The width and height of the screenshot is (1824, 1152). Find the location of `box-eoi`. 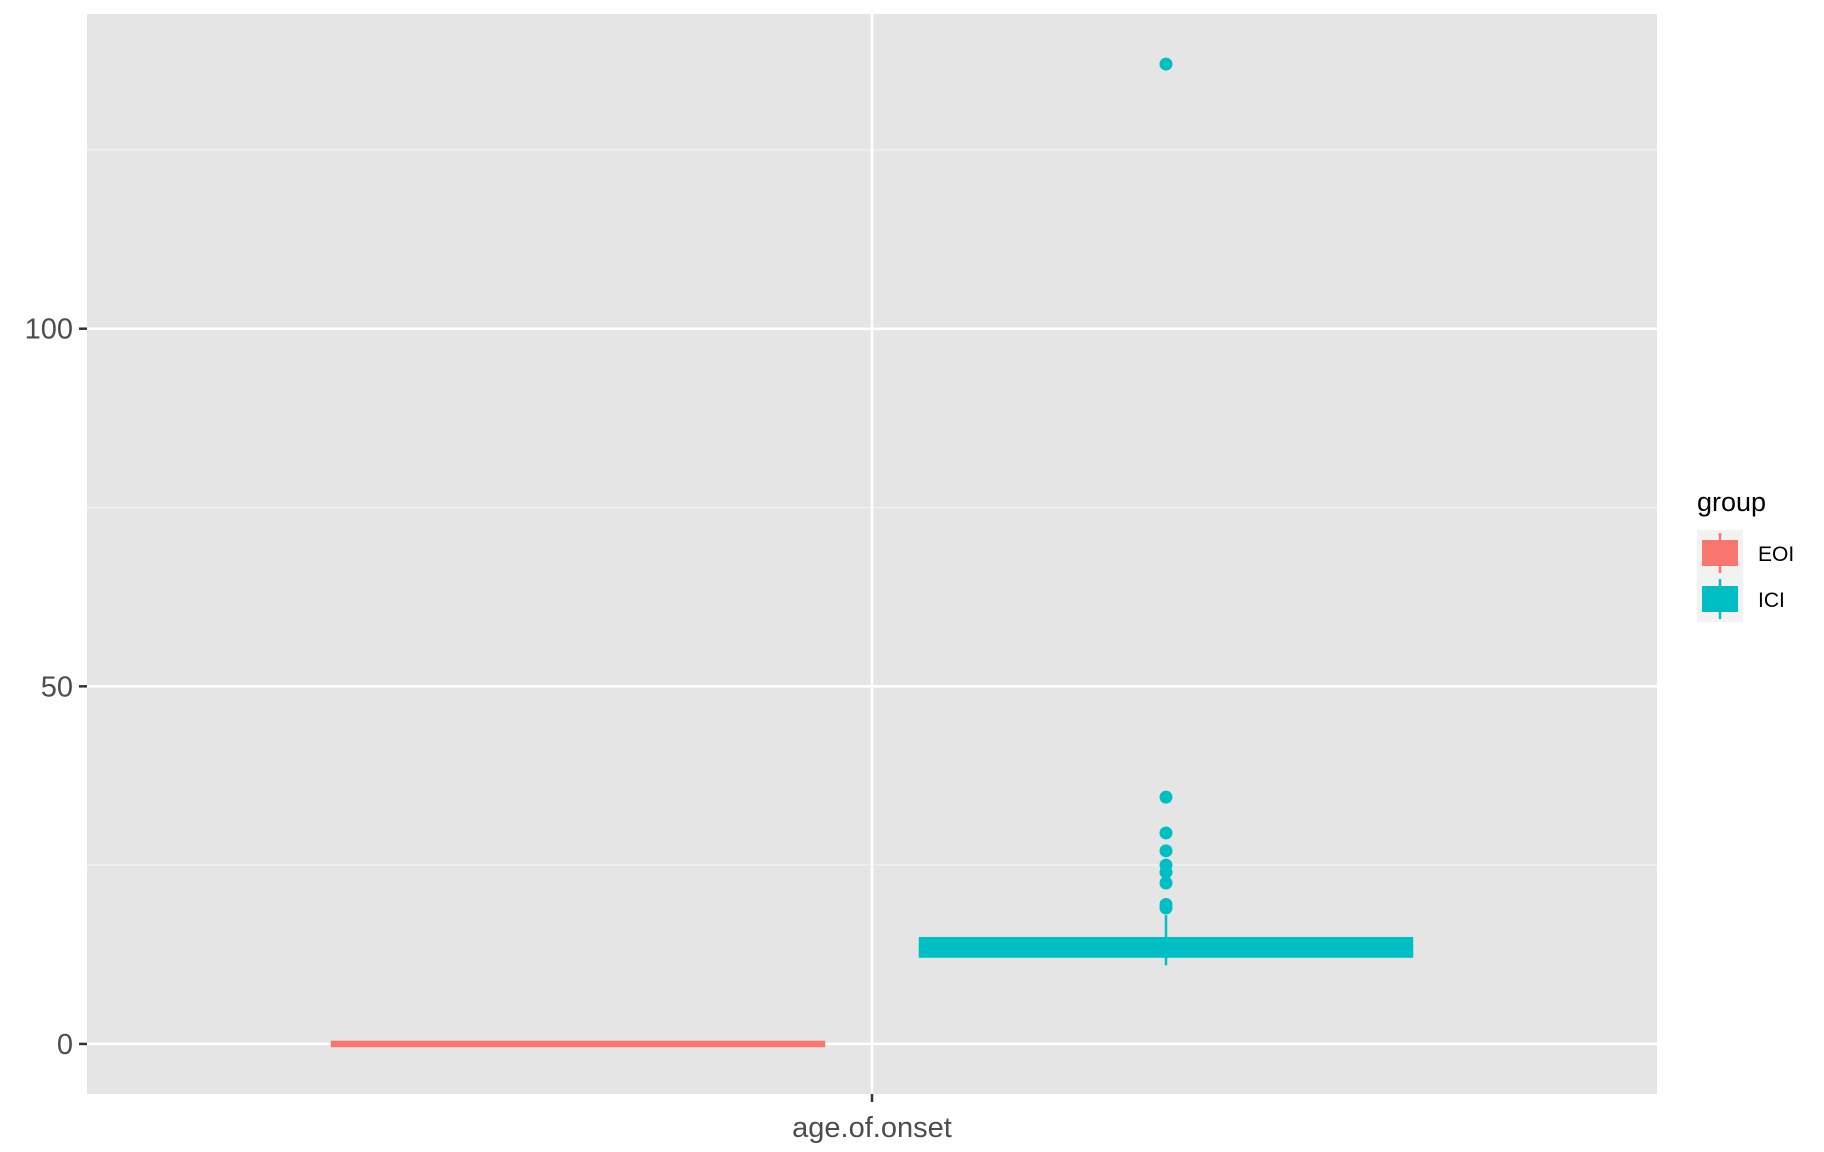

box-eoi is located at coordinates (578, 1044).